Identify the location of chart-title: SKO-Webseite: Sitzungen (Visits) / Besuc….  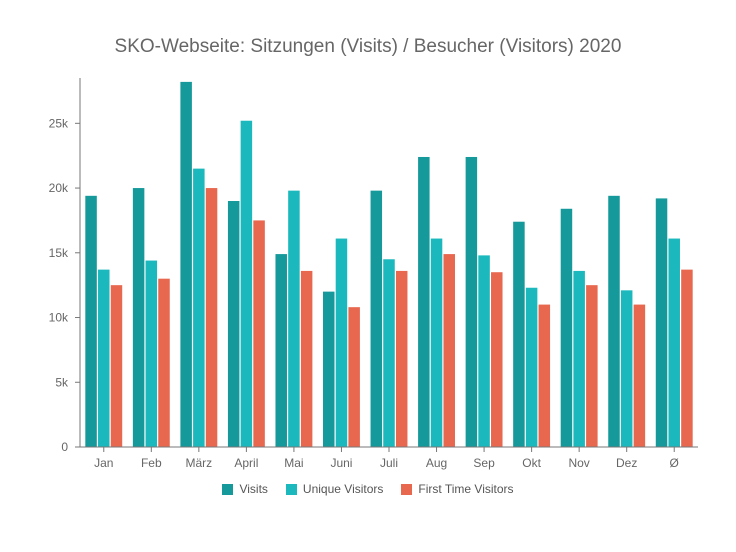
(368, 46).